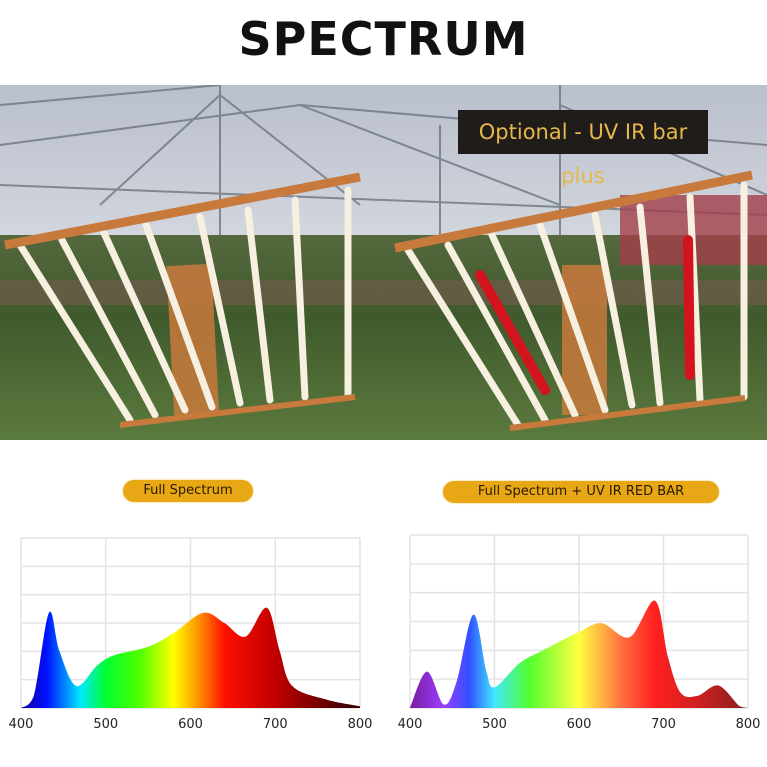 The width and height of the screenshot is (767, 767). I want to click on spectrum-chart-full: 400 500 600 700 800, so click(191, 634).